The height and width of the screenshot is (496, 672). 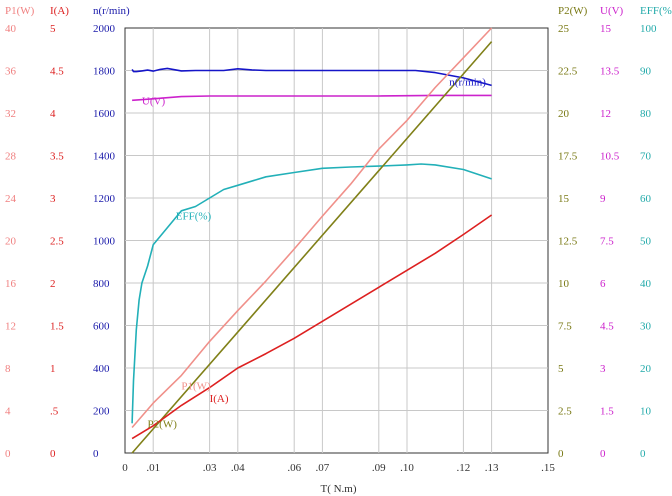 What do you see at coordinates (11, 29) in the screenshot?
I see `axis-tick-p1-w: 40` at bounding box center [11, 29].